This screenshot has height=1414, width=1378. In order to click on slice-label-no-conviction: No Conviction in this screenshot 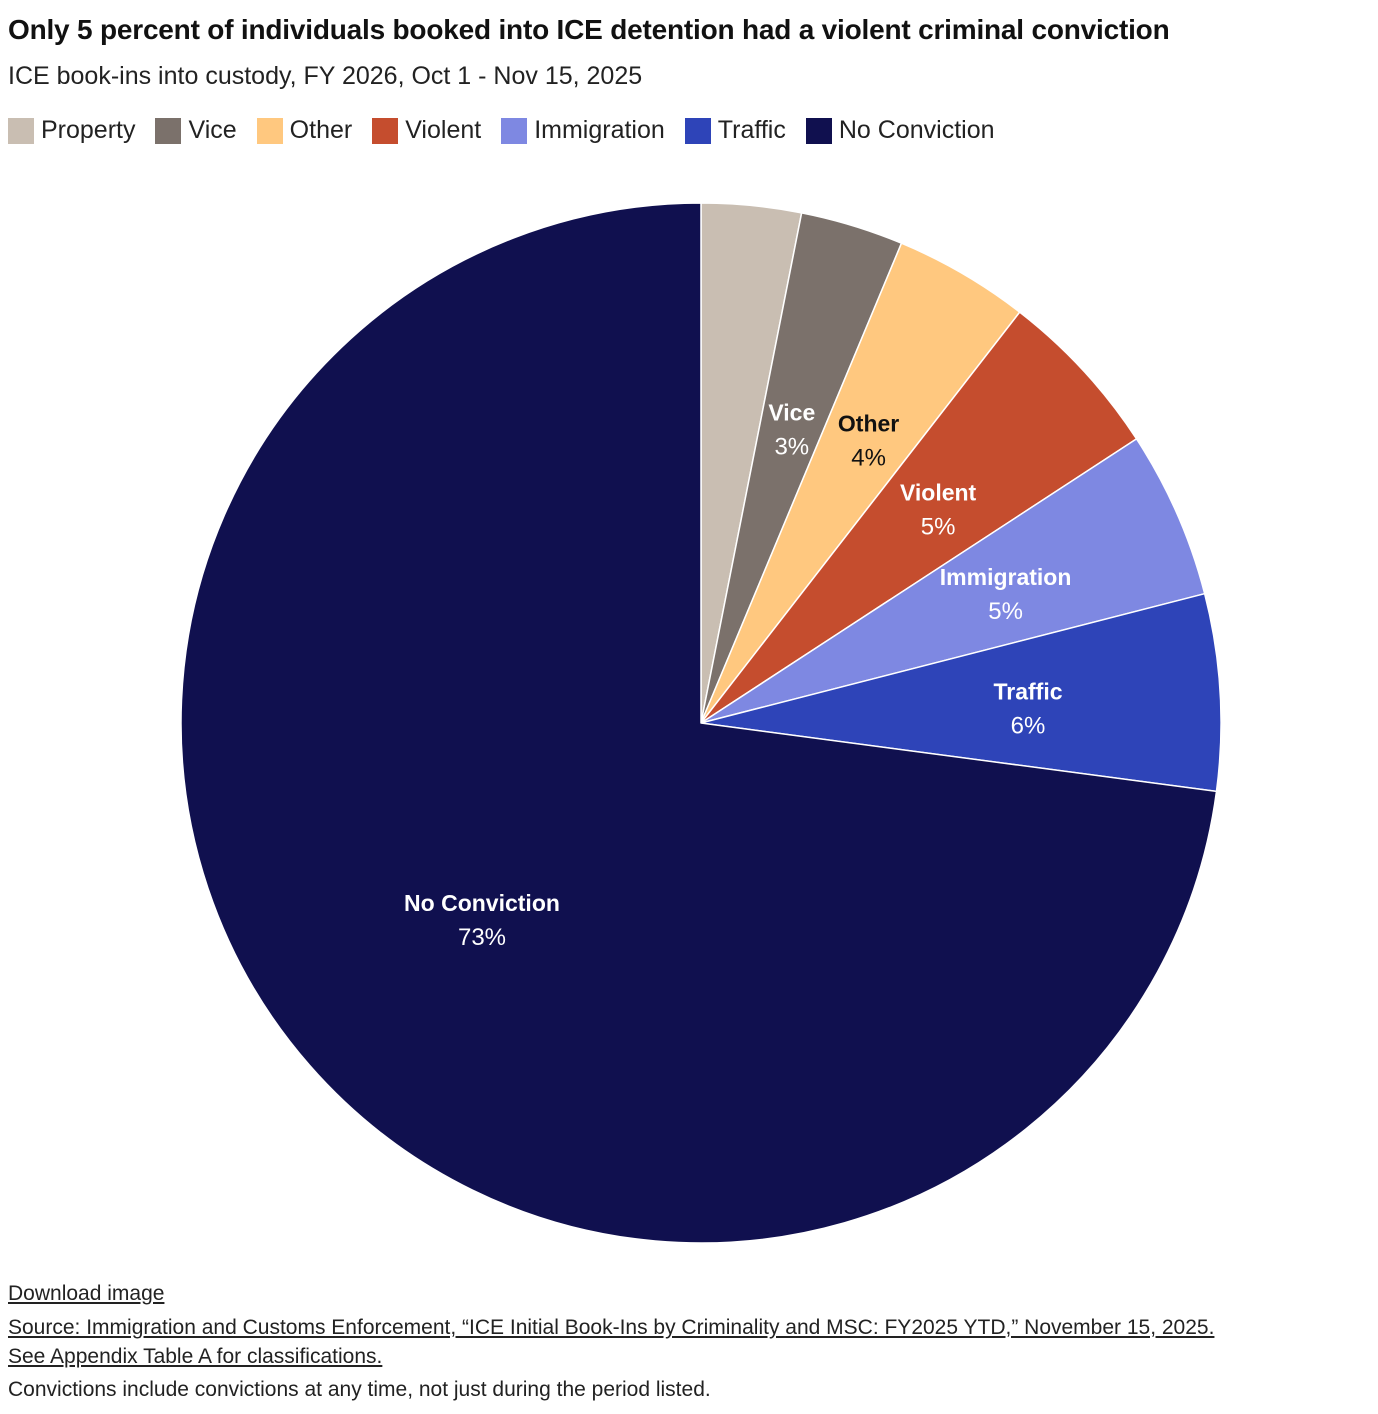, I will do `click(482, 903)`.